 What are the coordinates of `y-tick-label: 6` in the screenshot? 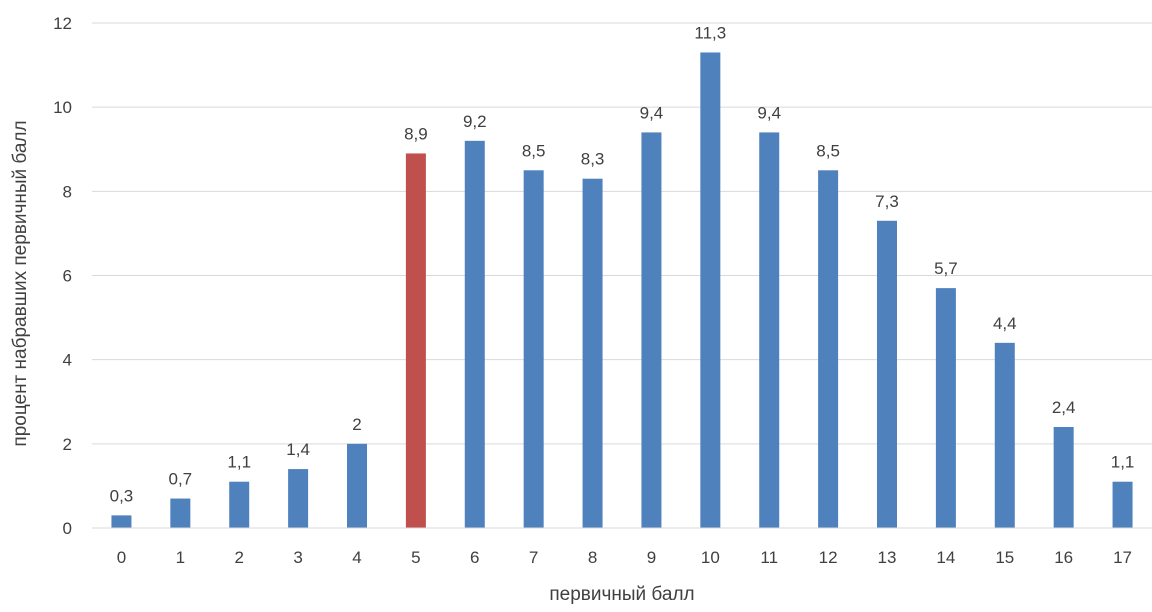 It's located at (67, 276).